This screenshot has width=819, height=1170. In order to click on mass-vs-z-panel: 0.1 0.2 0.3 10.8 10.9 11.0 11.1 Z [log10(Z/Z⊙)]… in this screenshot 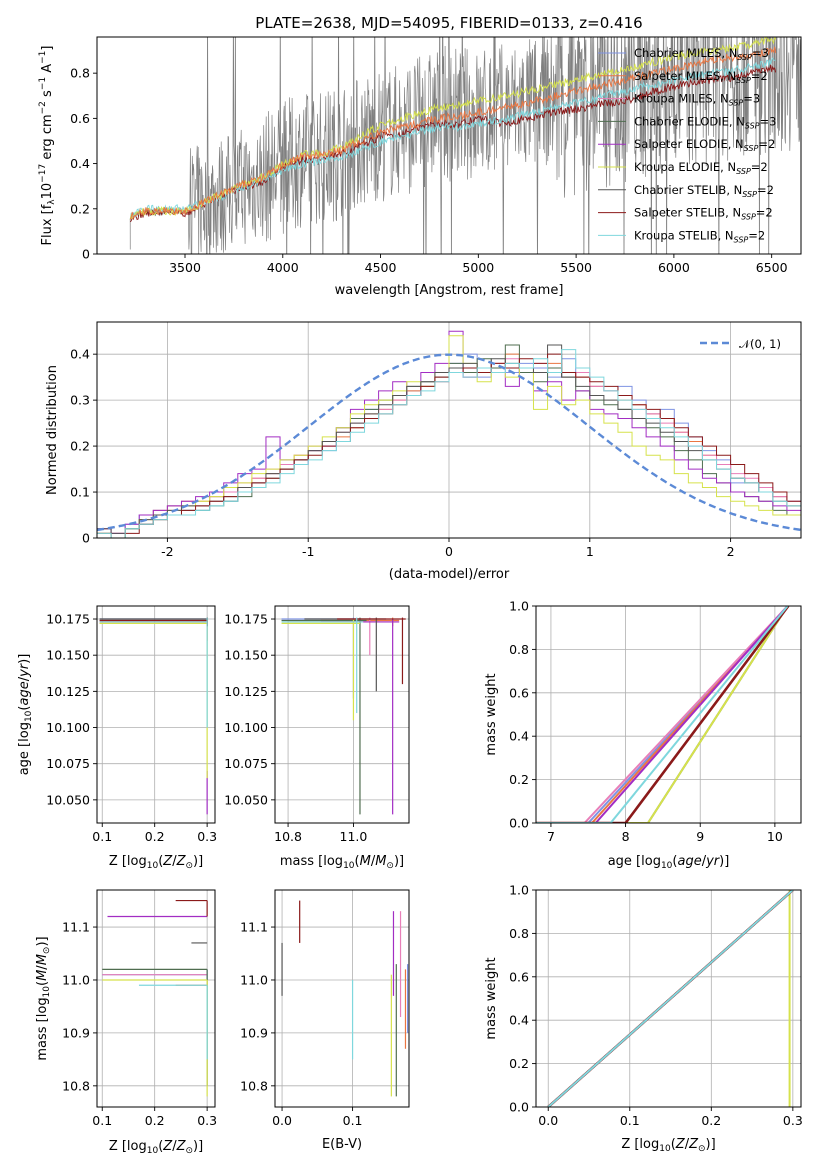, I will do `click(126, 1022)`.